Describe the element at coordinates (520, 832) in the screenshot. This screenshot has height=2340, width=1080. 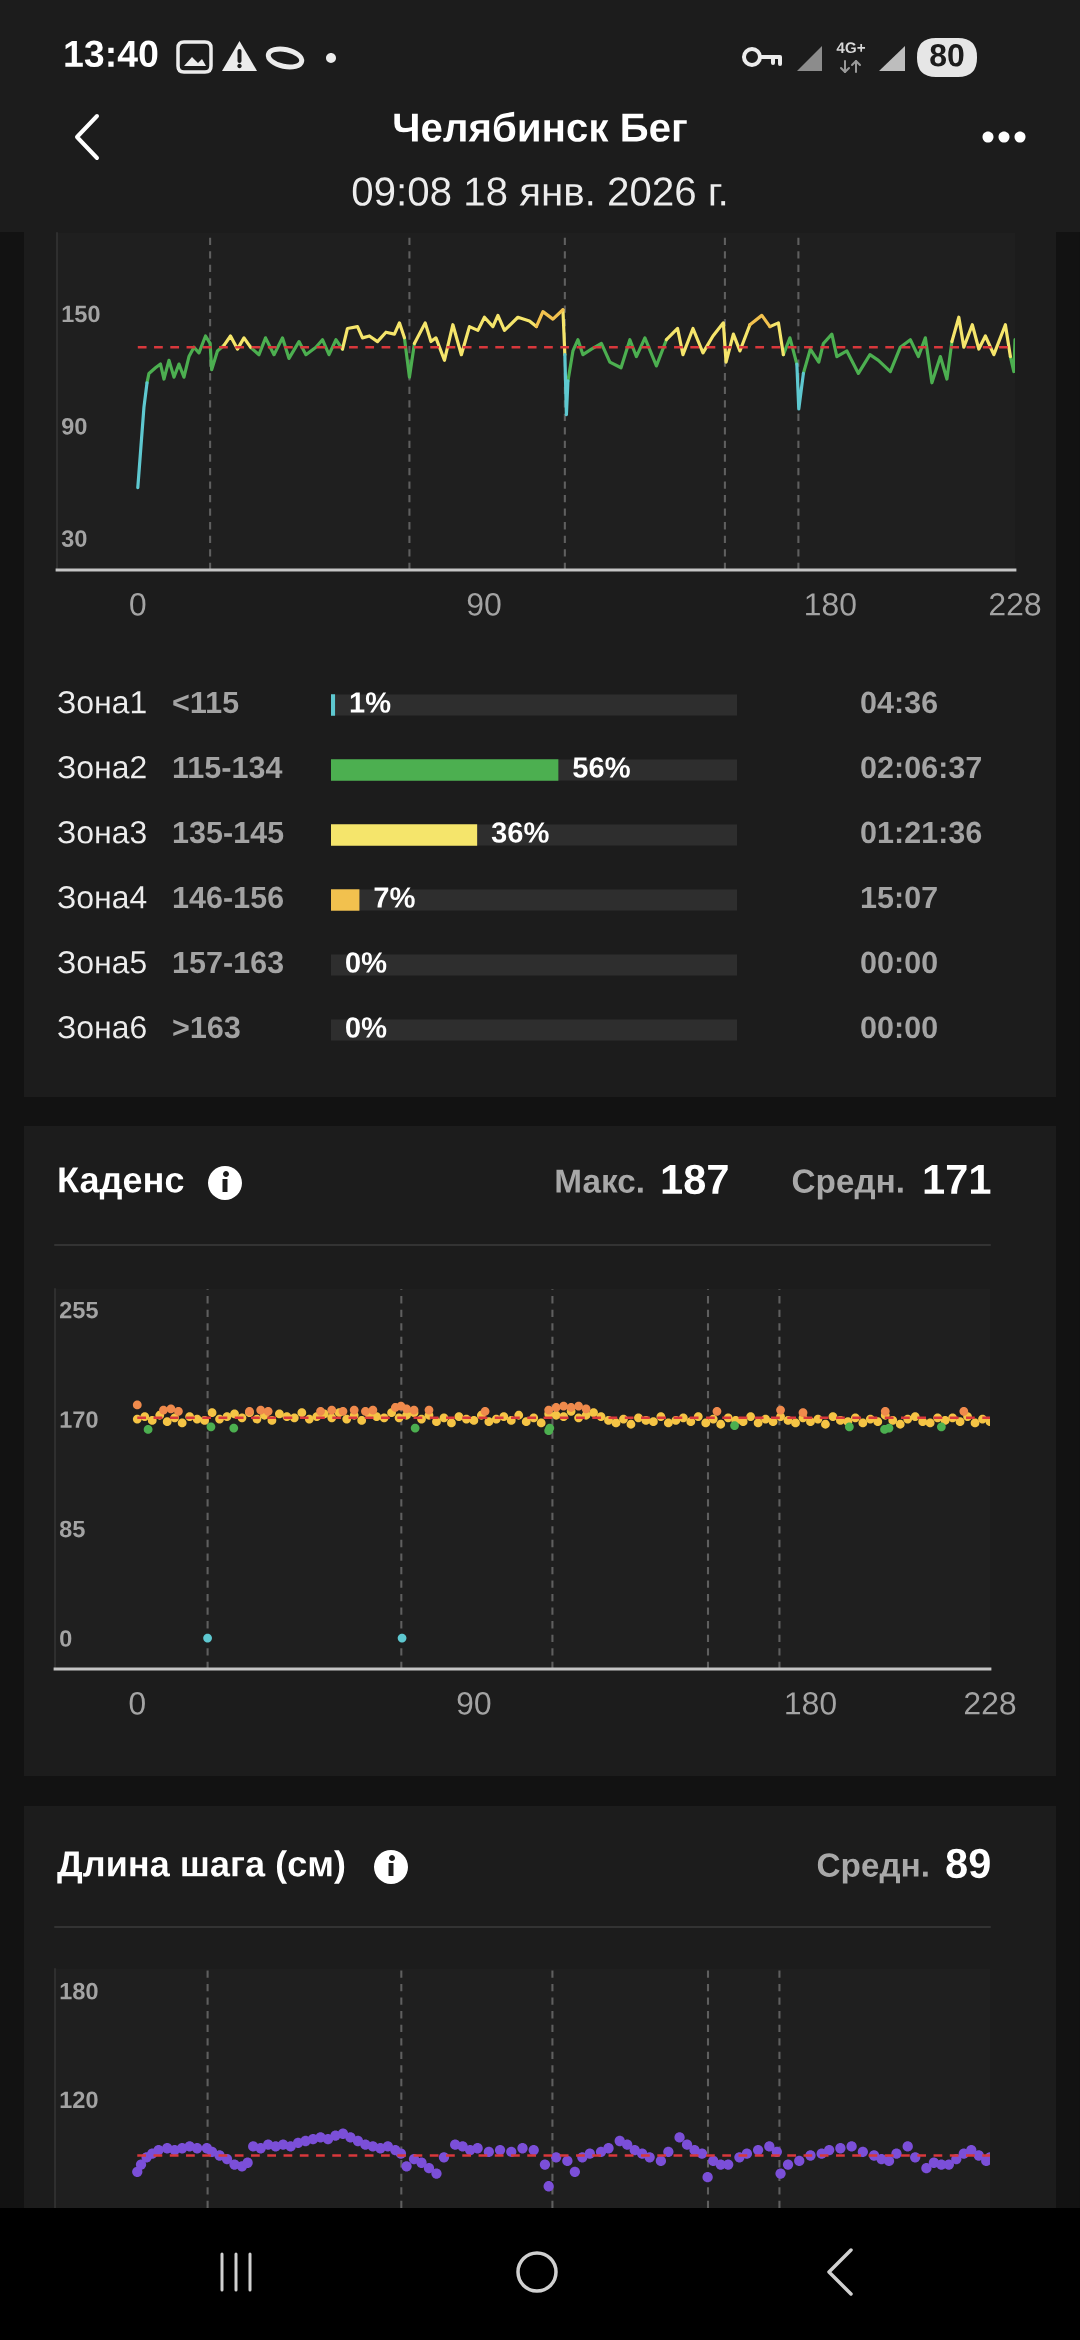
I see `data-label: 36%` at that location.